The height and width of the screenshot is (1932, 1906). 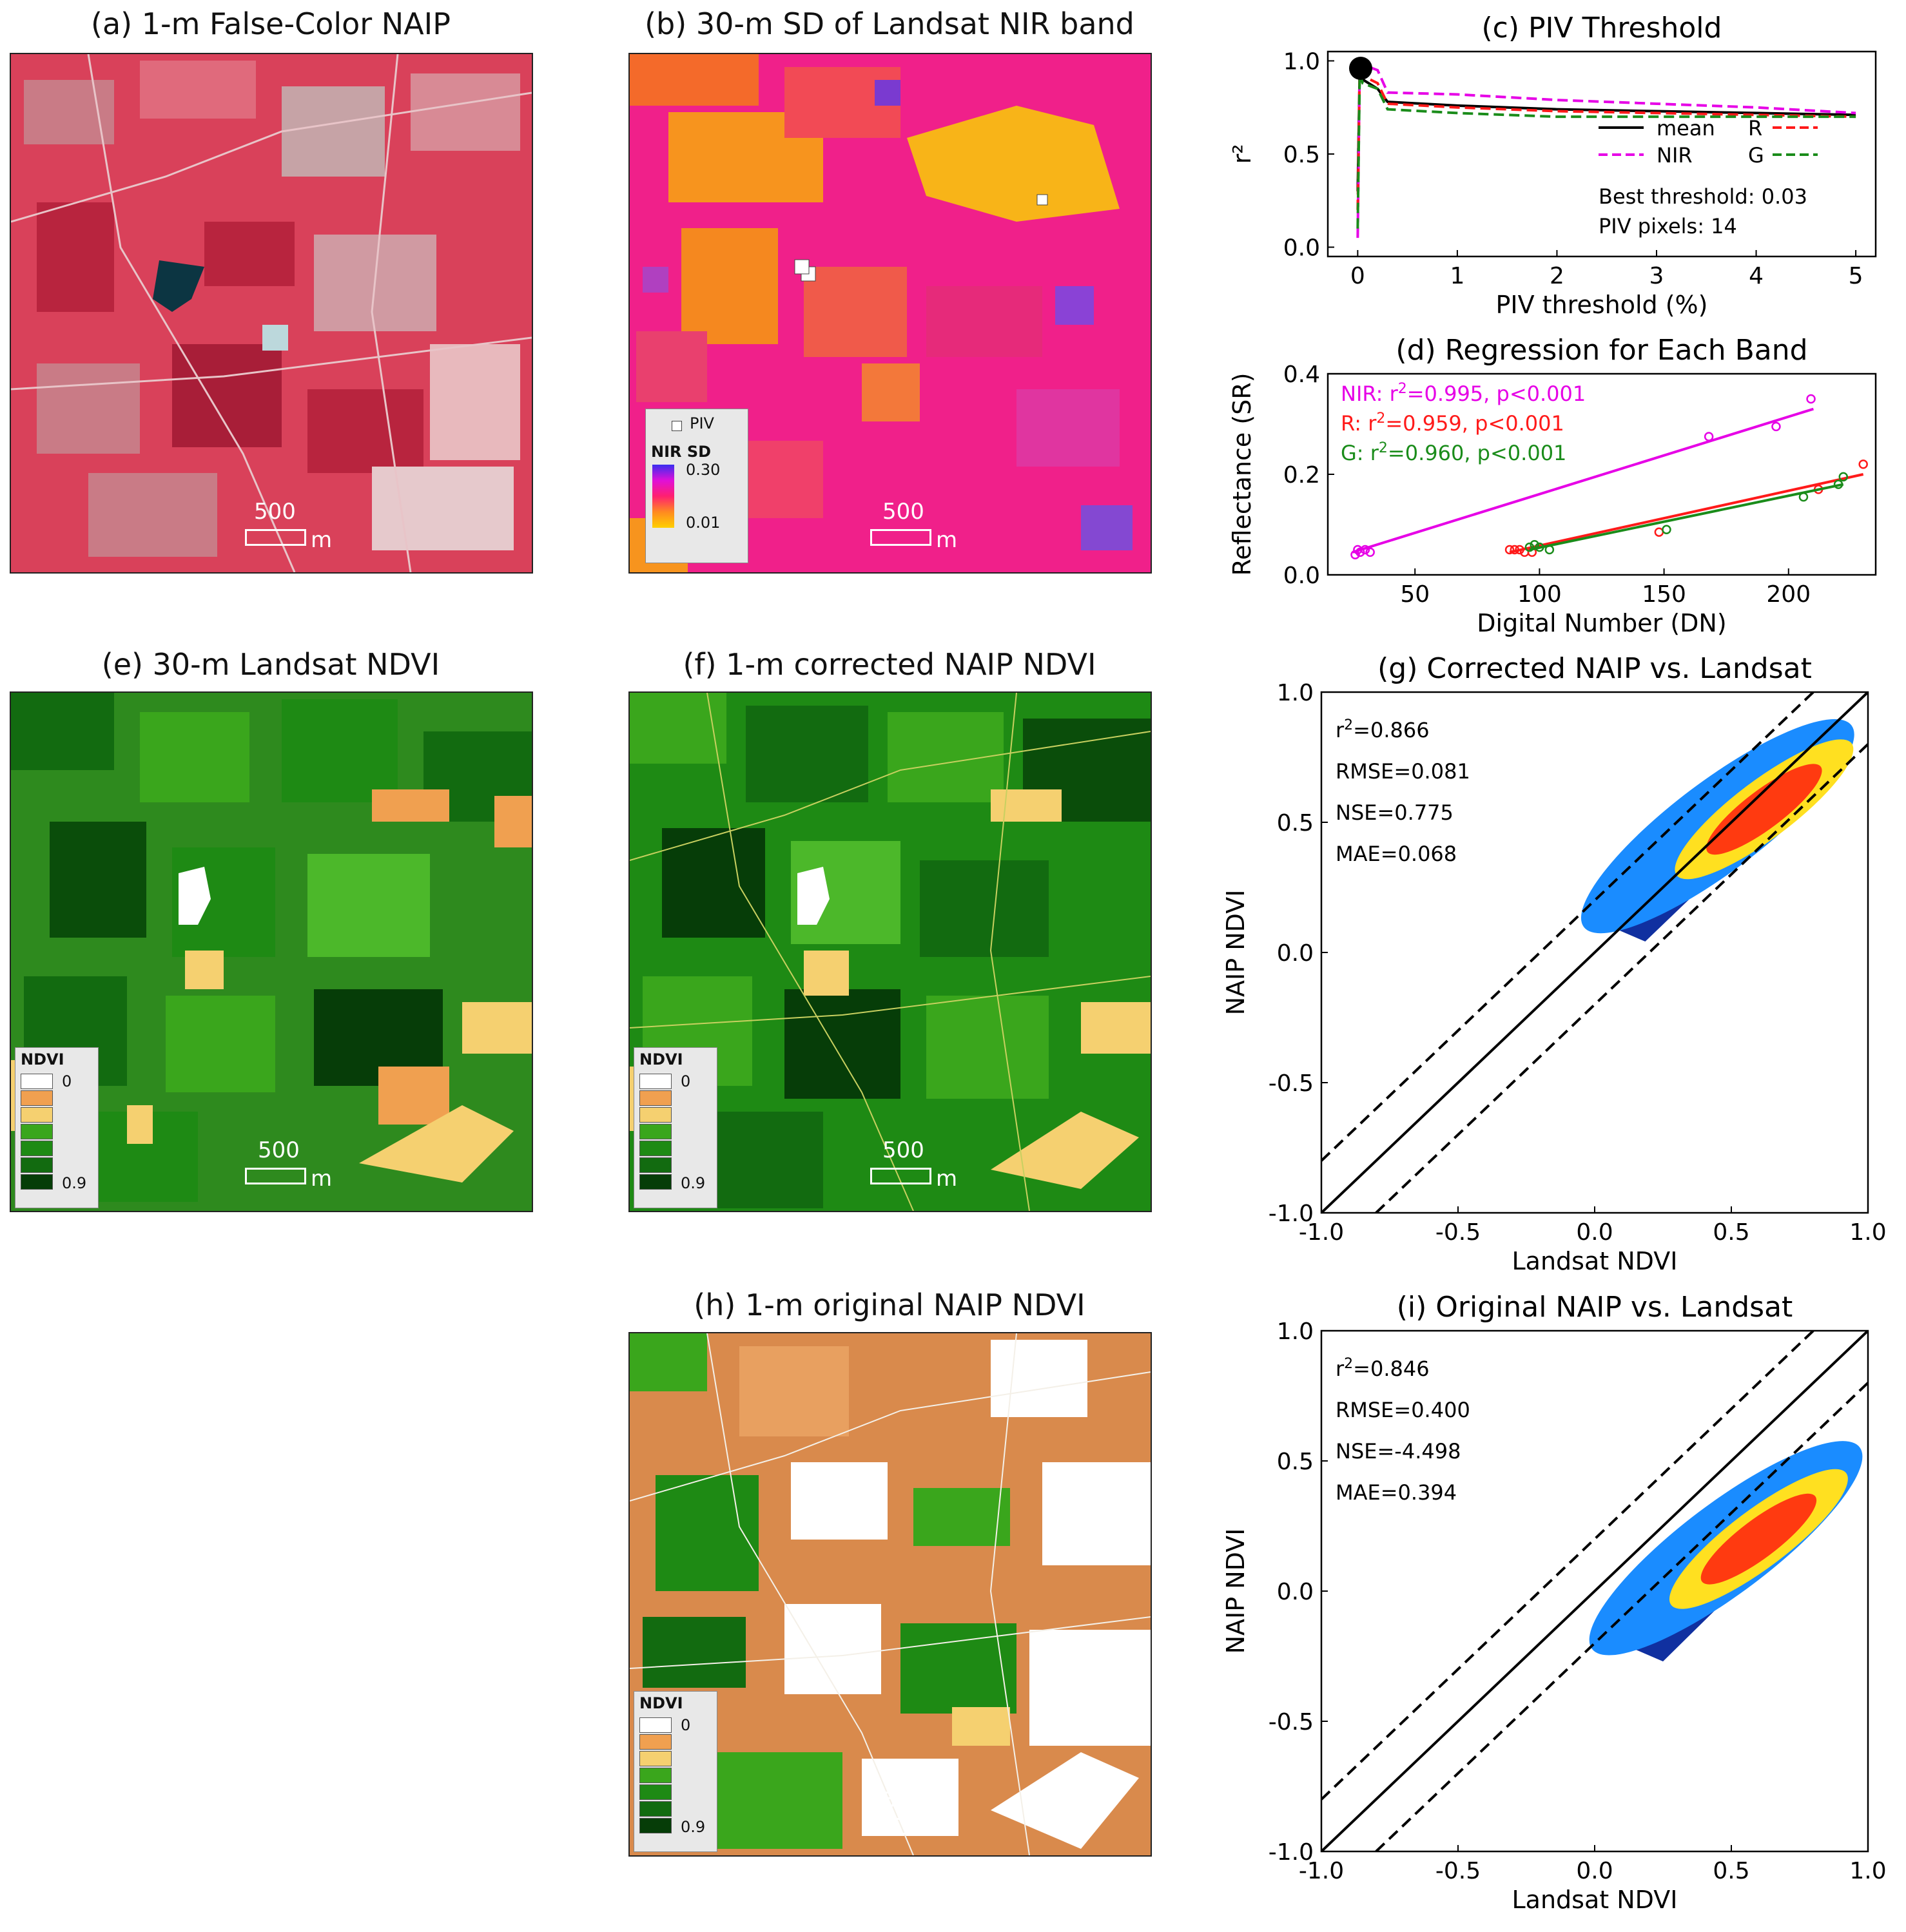 What do you see at coordinates (702, 423) in the screenshot?
I see `piv-legend-label: PIV` at bounding box center [702, 423].